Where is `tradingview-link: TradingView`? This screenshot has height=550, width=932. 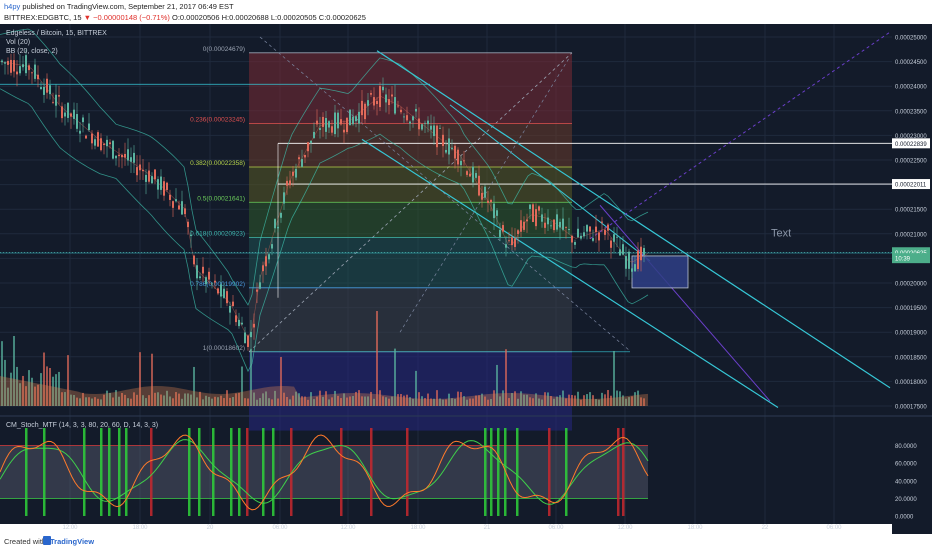
tradingview-link: TradingView is located at coordinates (72, 541).